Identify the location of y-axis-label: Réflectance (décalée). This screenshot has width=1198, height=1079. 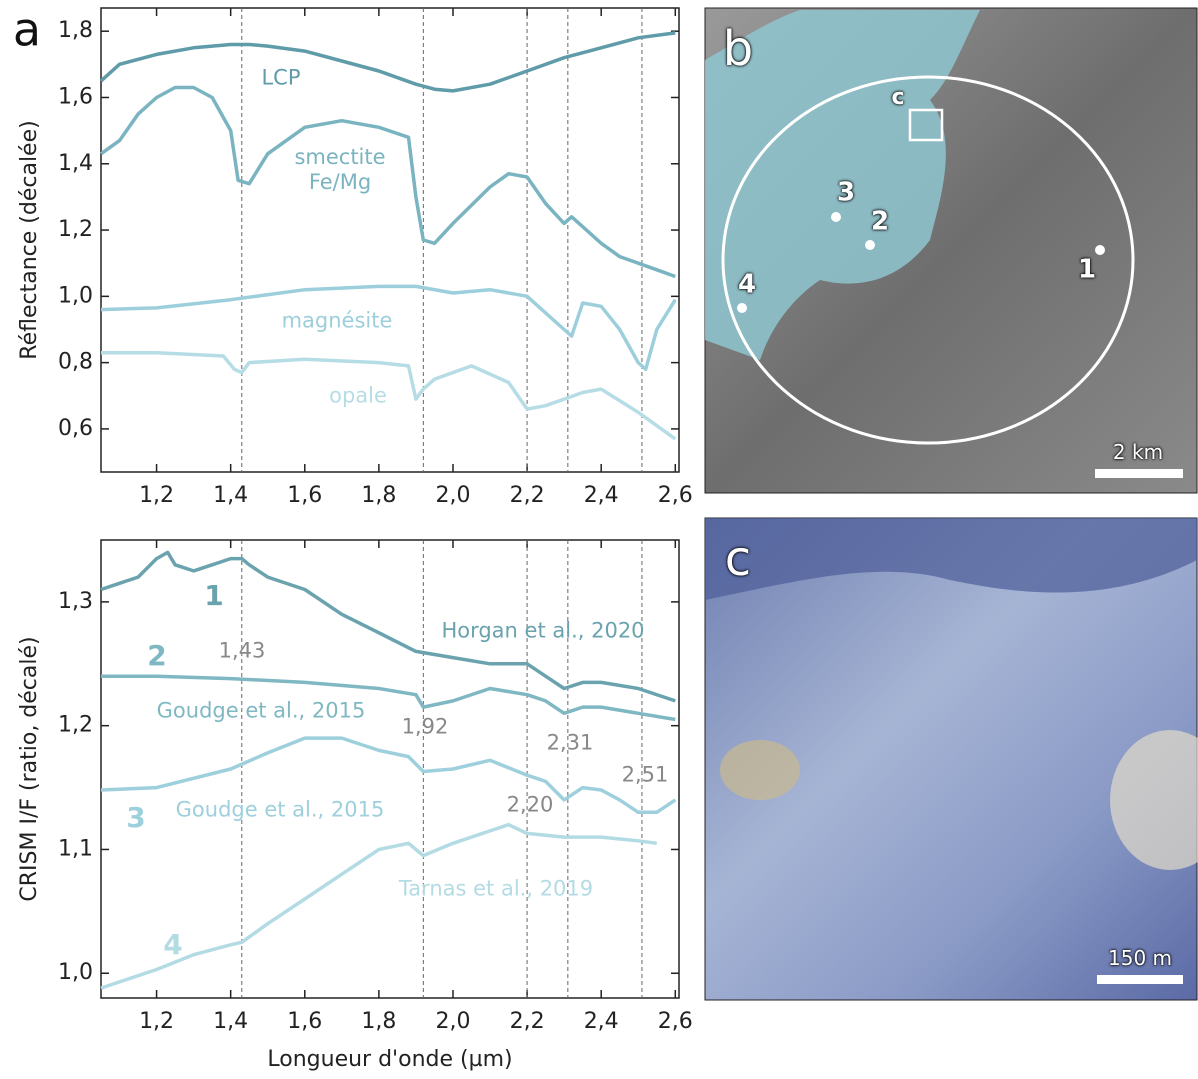
(29, 240).